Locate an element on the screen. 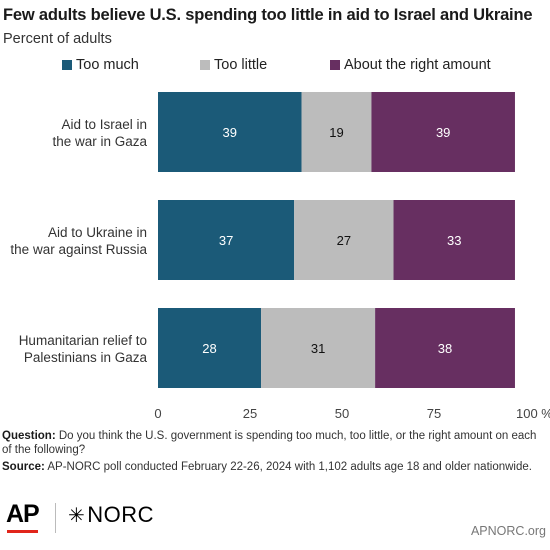 This screenshot has width=550, height=550. x-tick-label: 0 is located at coordinates (157, 413).